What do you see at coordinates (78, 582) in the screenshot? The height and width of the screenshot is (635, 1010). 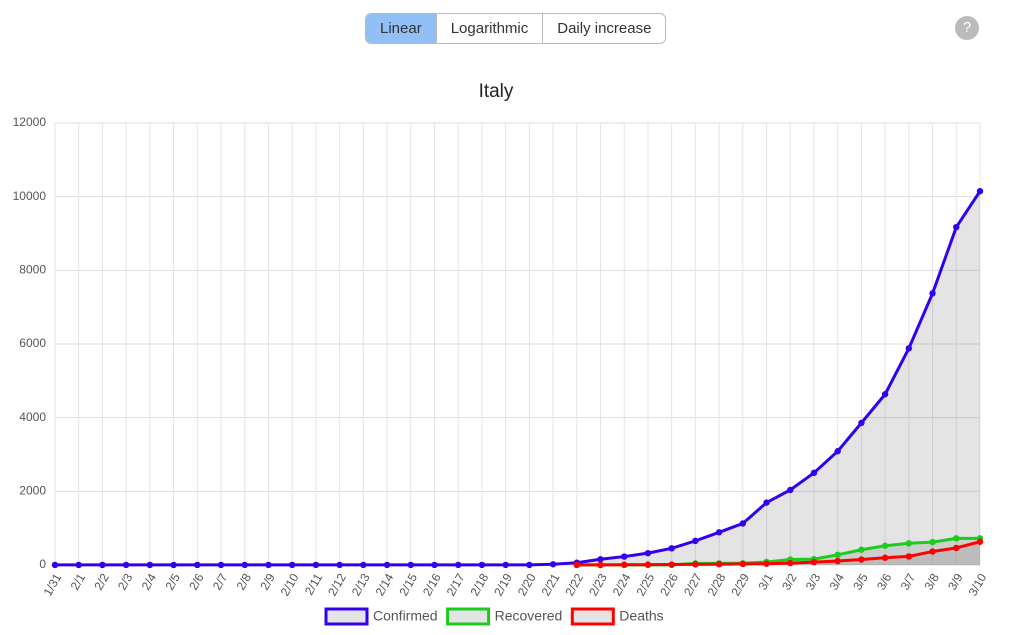 I see `x-tick-label: 2/1` at bounding box center [78, 582].